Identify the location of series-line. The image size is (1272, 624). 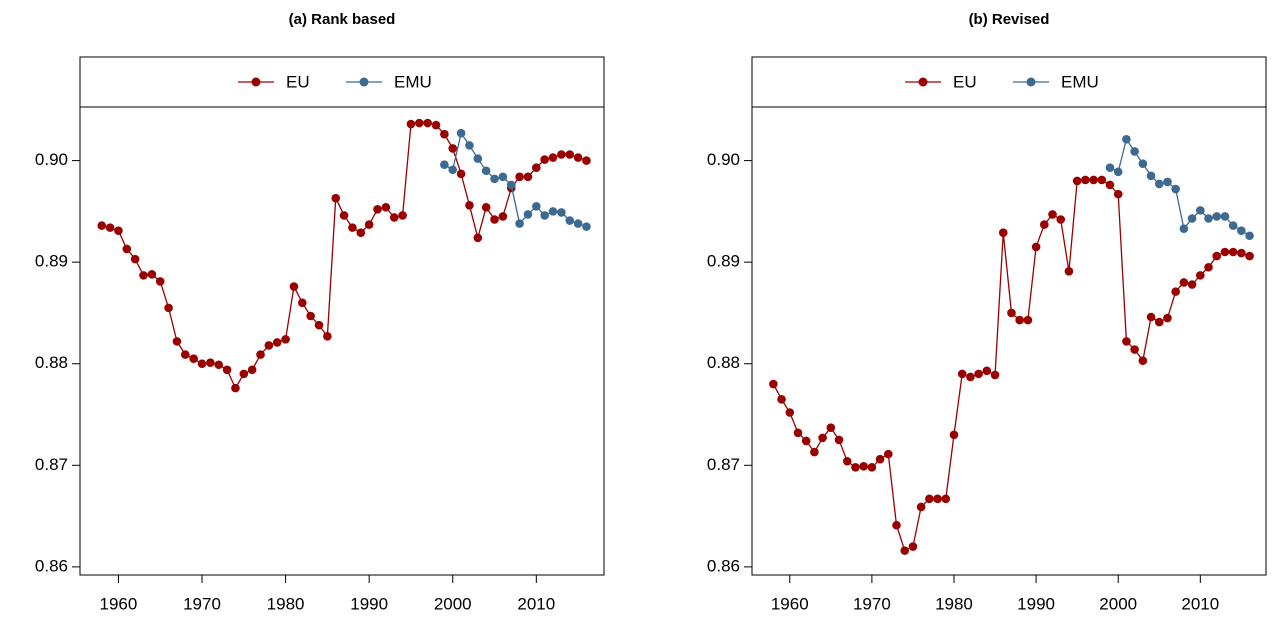
(1179, 187).